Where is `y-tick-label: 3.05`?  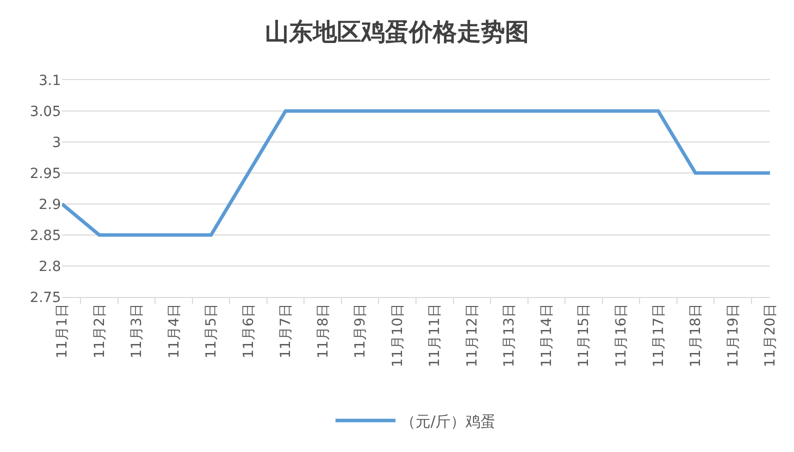 y-tick-label: 3.05 is located at coordinates (45, 112).